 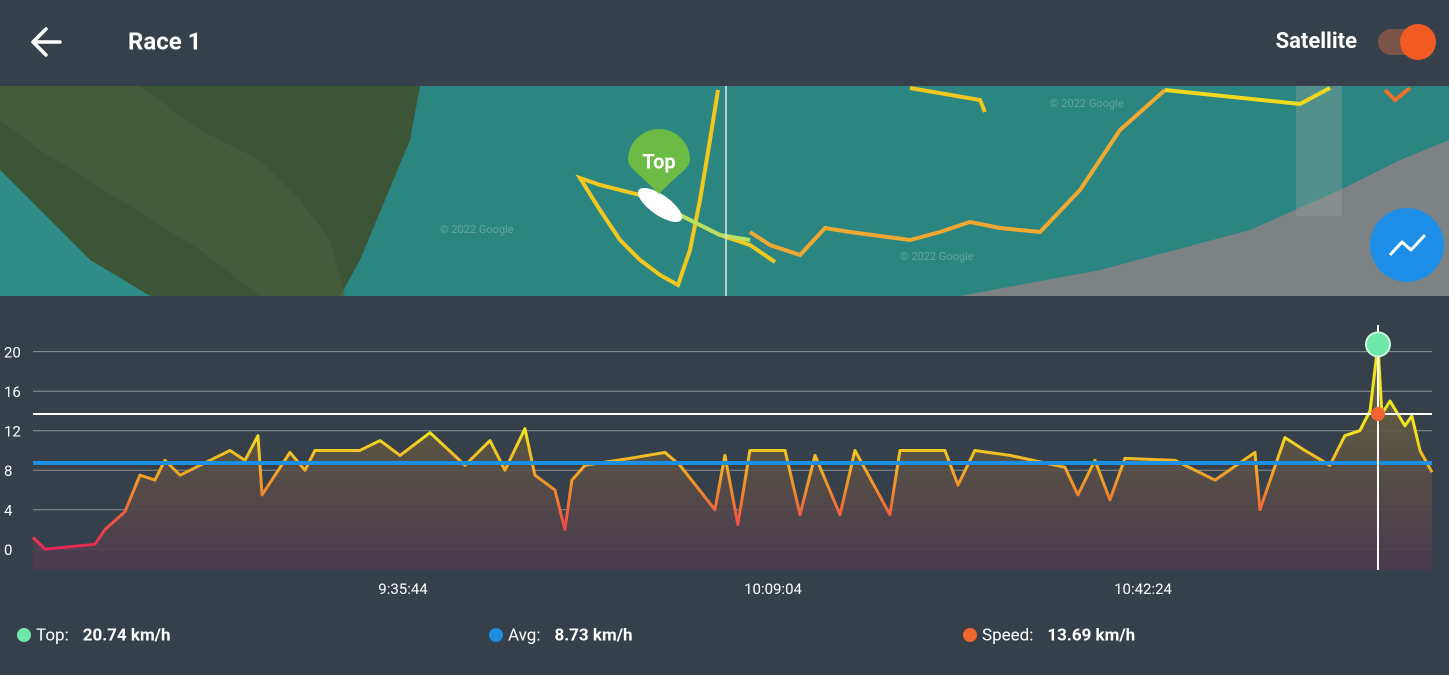 I want to click on satellite-toggle, so click(x=1407, y=42).